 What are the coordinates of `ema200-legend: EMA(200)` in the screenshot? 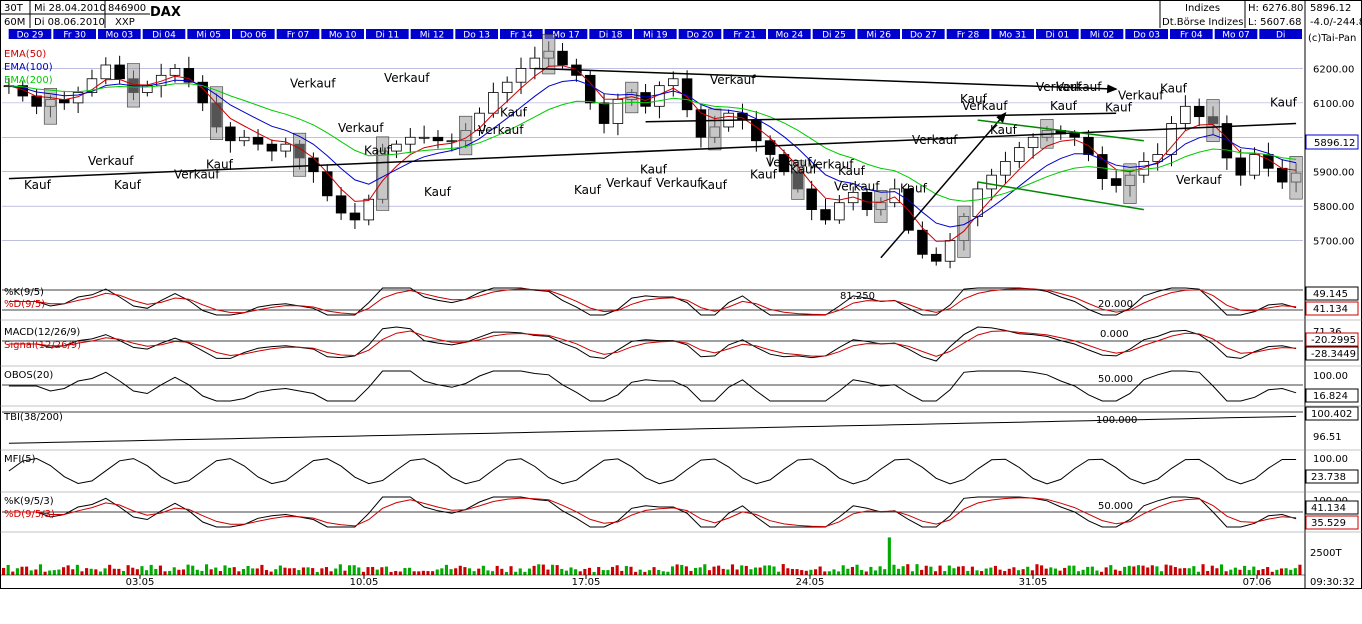 It's located at (28, 80).